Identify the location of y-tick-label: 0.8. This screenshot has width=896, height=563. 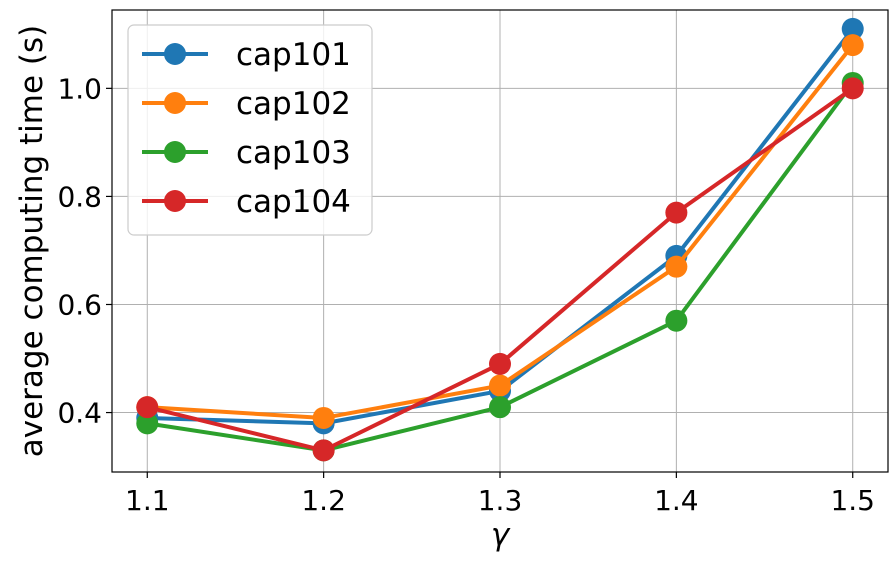
(79, 196).